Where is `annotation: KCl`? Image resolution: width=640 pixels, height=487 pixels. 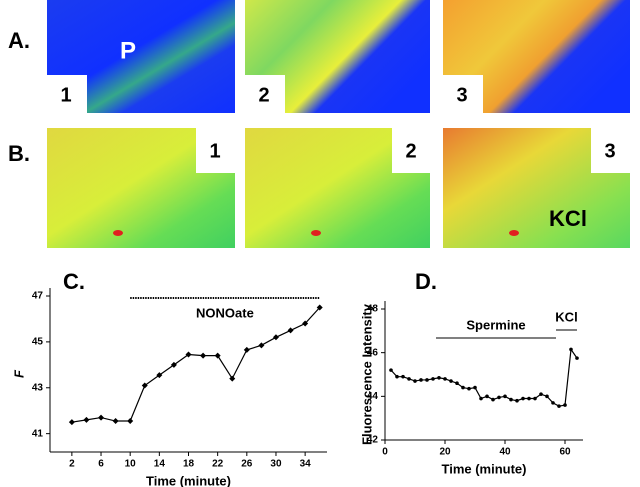
annotation: KCl is located at coordinates (566, 316).